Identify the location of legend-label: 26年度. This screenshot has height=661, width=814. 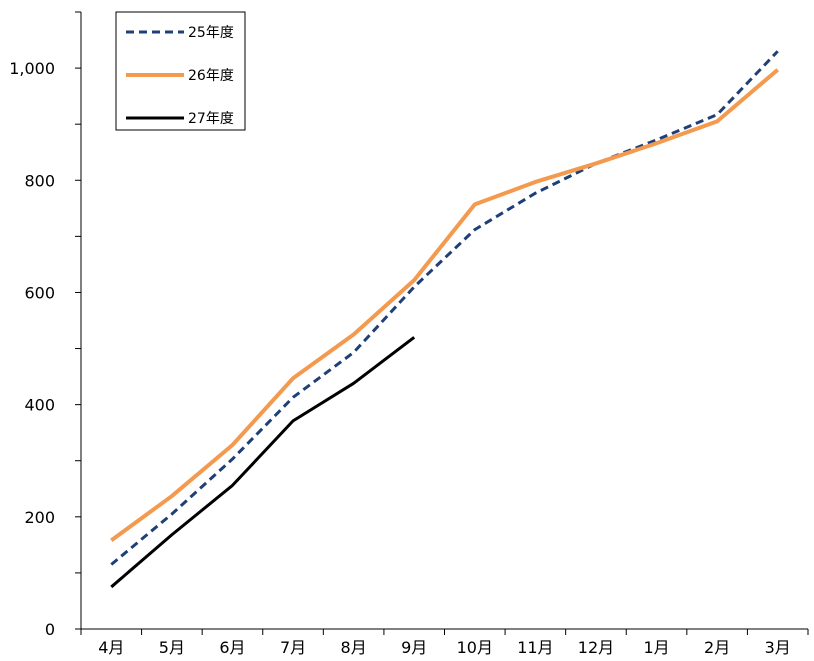
(211, 76).